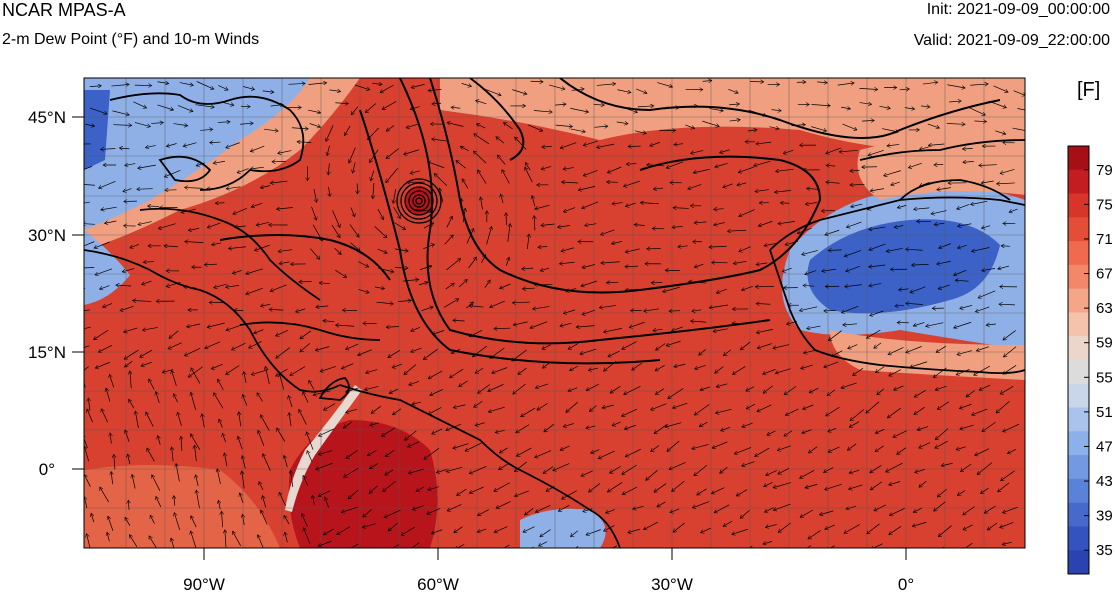 Image resolution: width=1115 pixels, height=596 pixels. Describe the element at coordinates (941, 168) in the screenshot. I see `field-light-med` at that location.